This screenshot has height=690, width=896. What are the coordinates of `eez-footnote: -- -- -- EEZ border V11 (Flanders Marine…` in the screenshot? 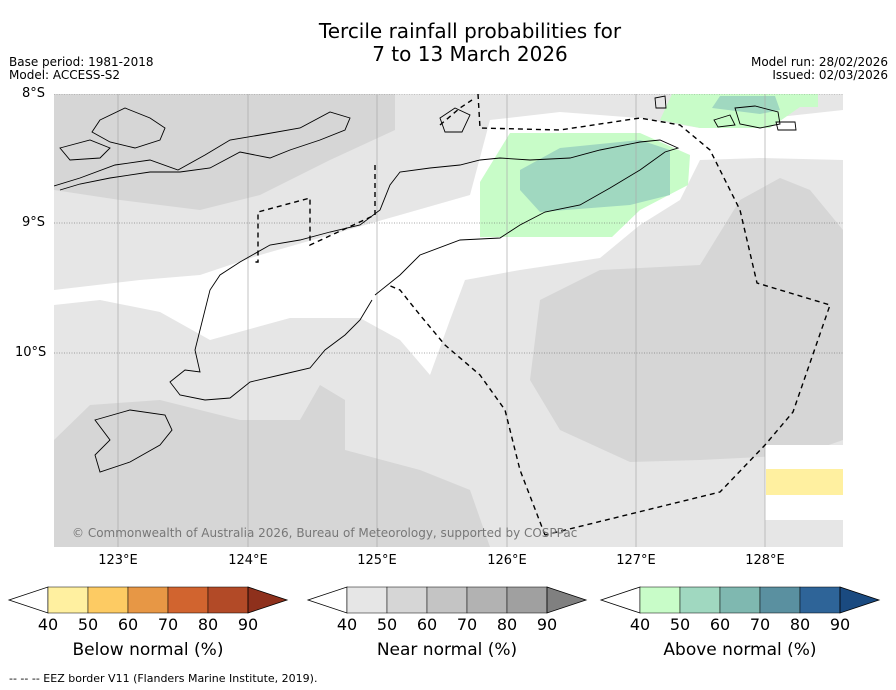 It's located at (163, 678).